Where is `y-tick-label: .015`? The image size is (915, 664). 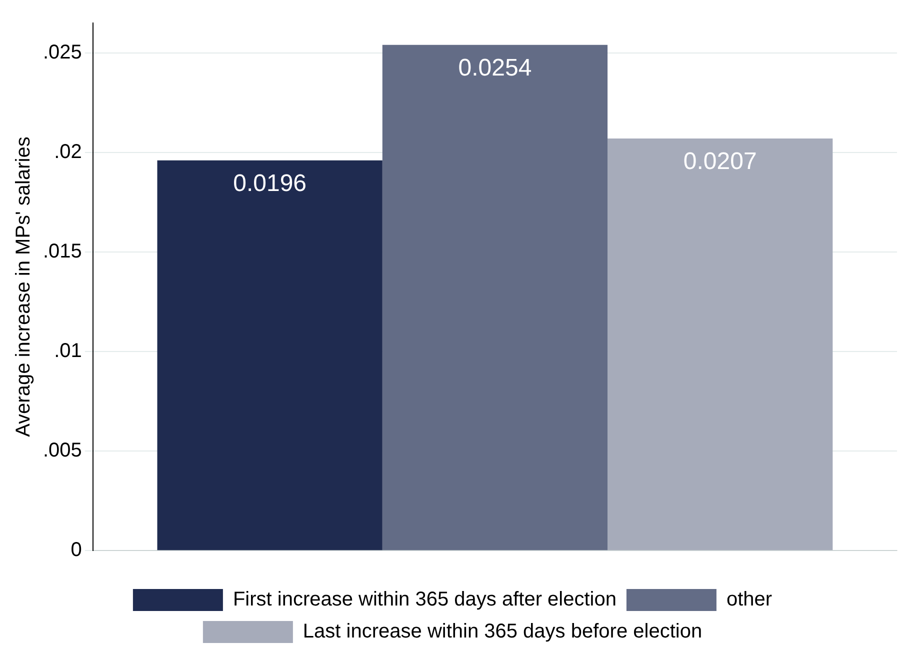 y-tick-label: .015 is located at coordinates (62, 251).